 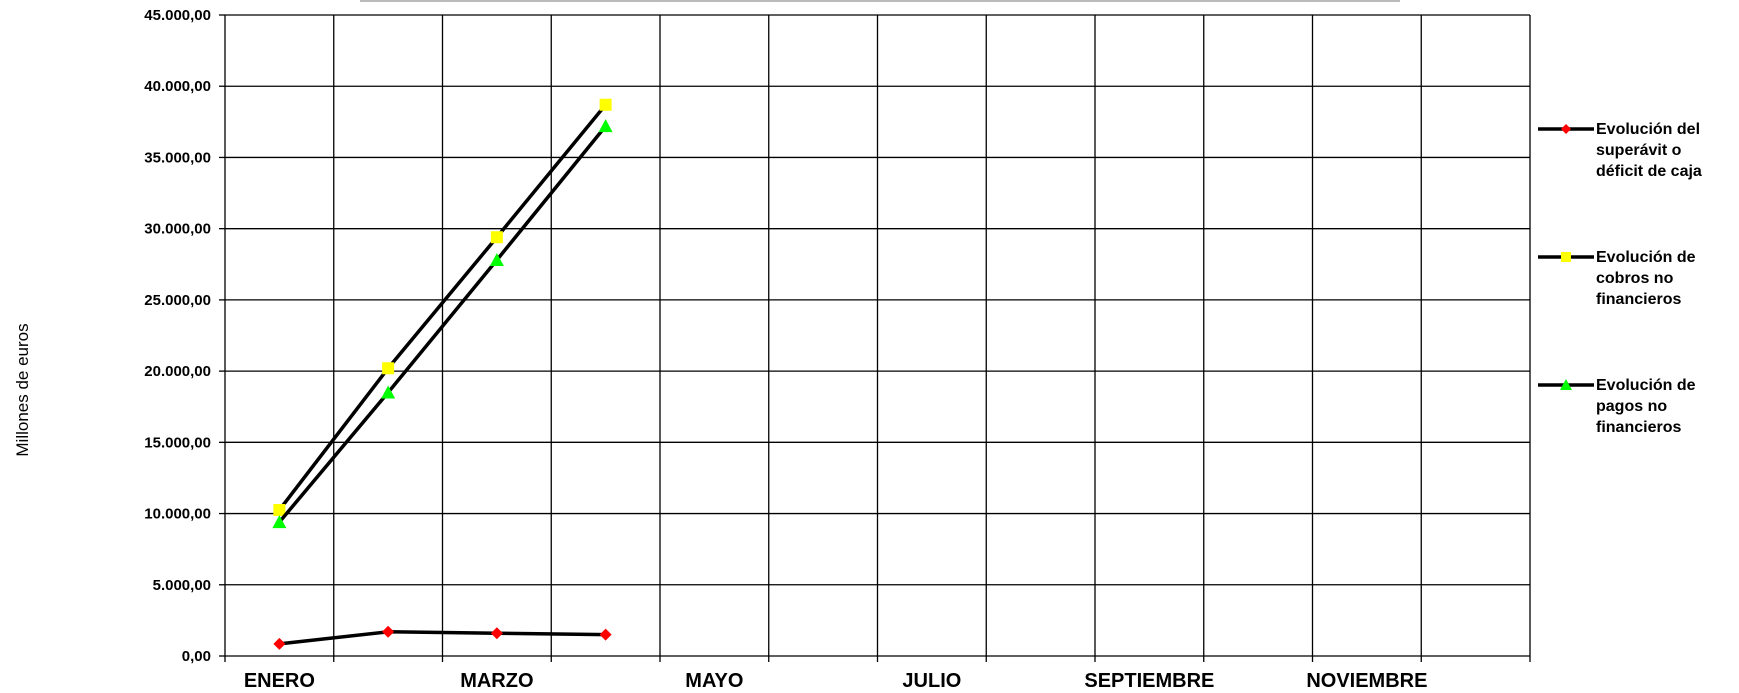 I want to click on legend-text: Evolución del, so click(x=1648, y=129).